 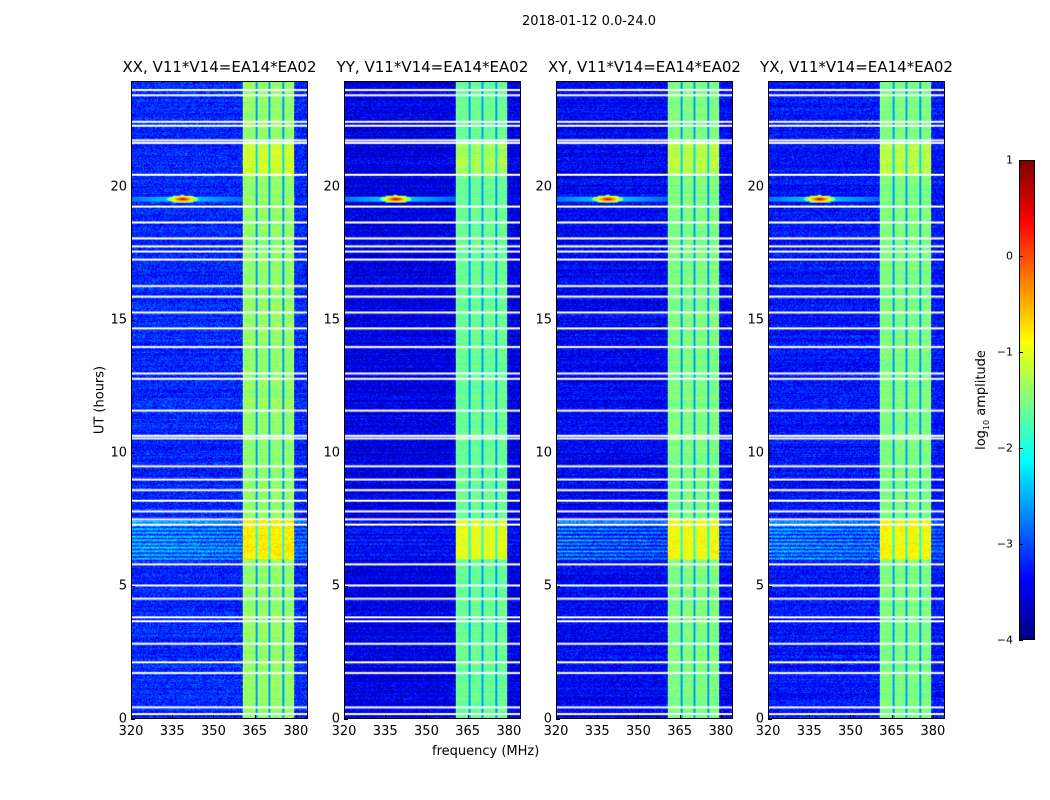 I want to click on colorbar-label: log10 amplitude, so click(x=982, y=400).